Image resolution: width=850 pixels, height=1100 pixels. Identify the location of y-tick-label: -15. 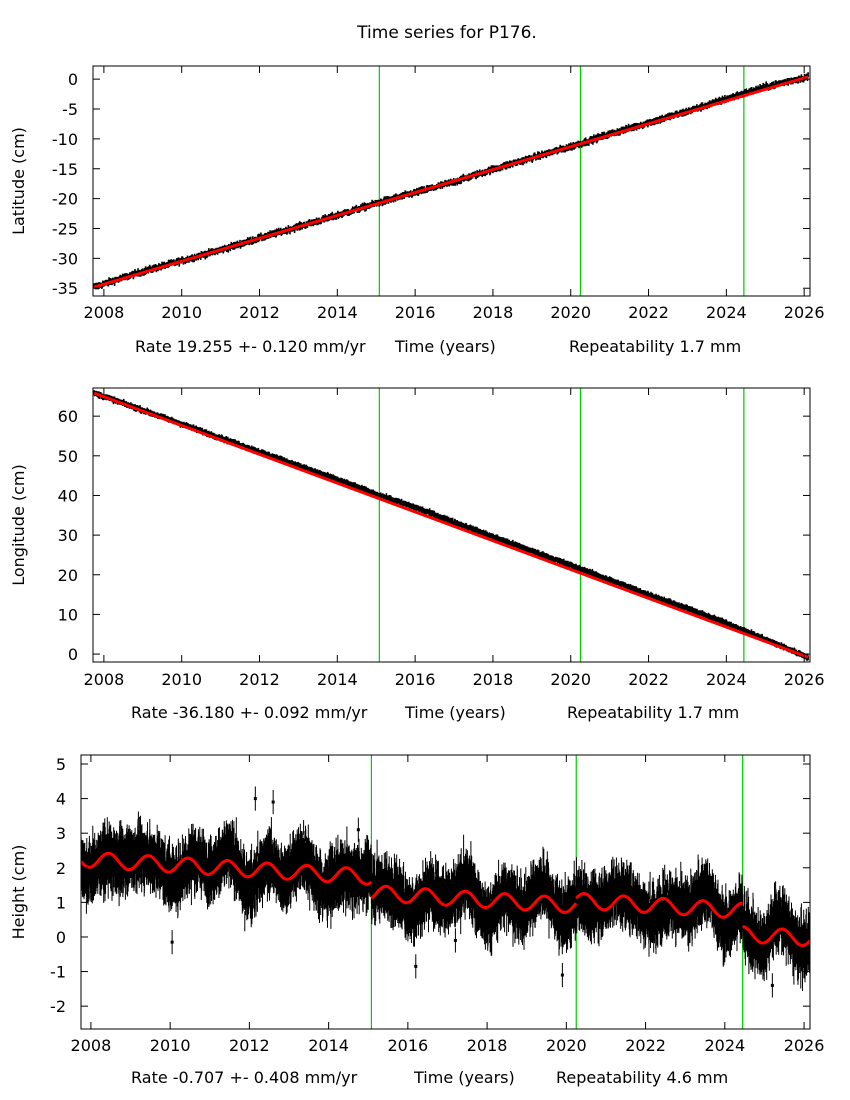
(65, 169).